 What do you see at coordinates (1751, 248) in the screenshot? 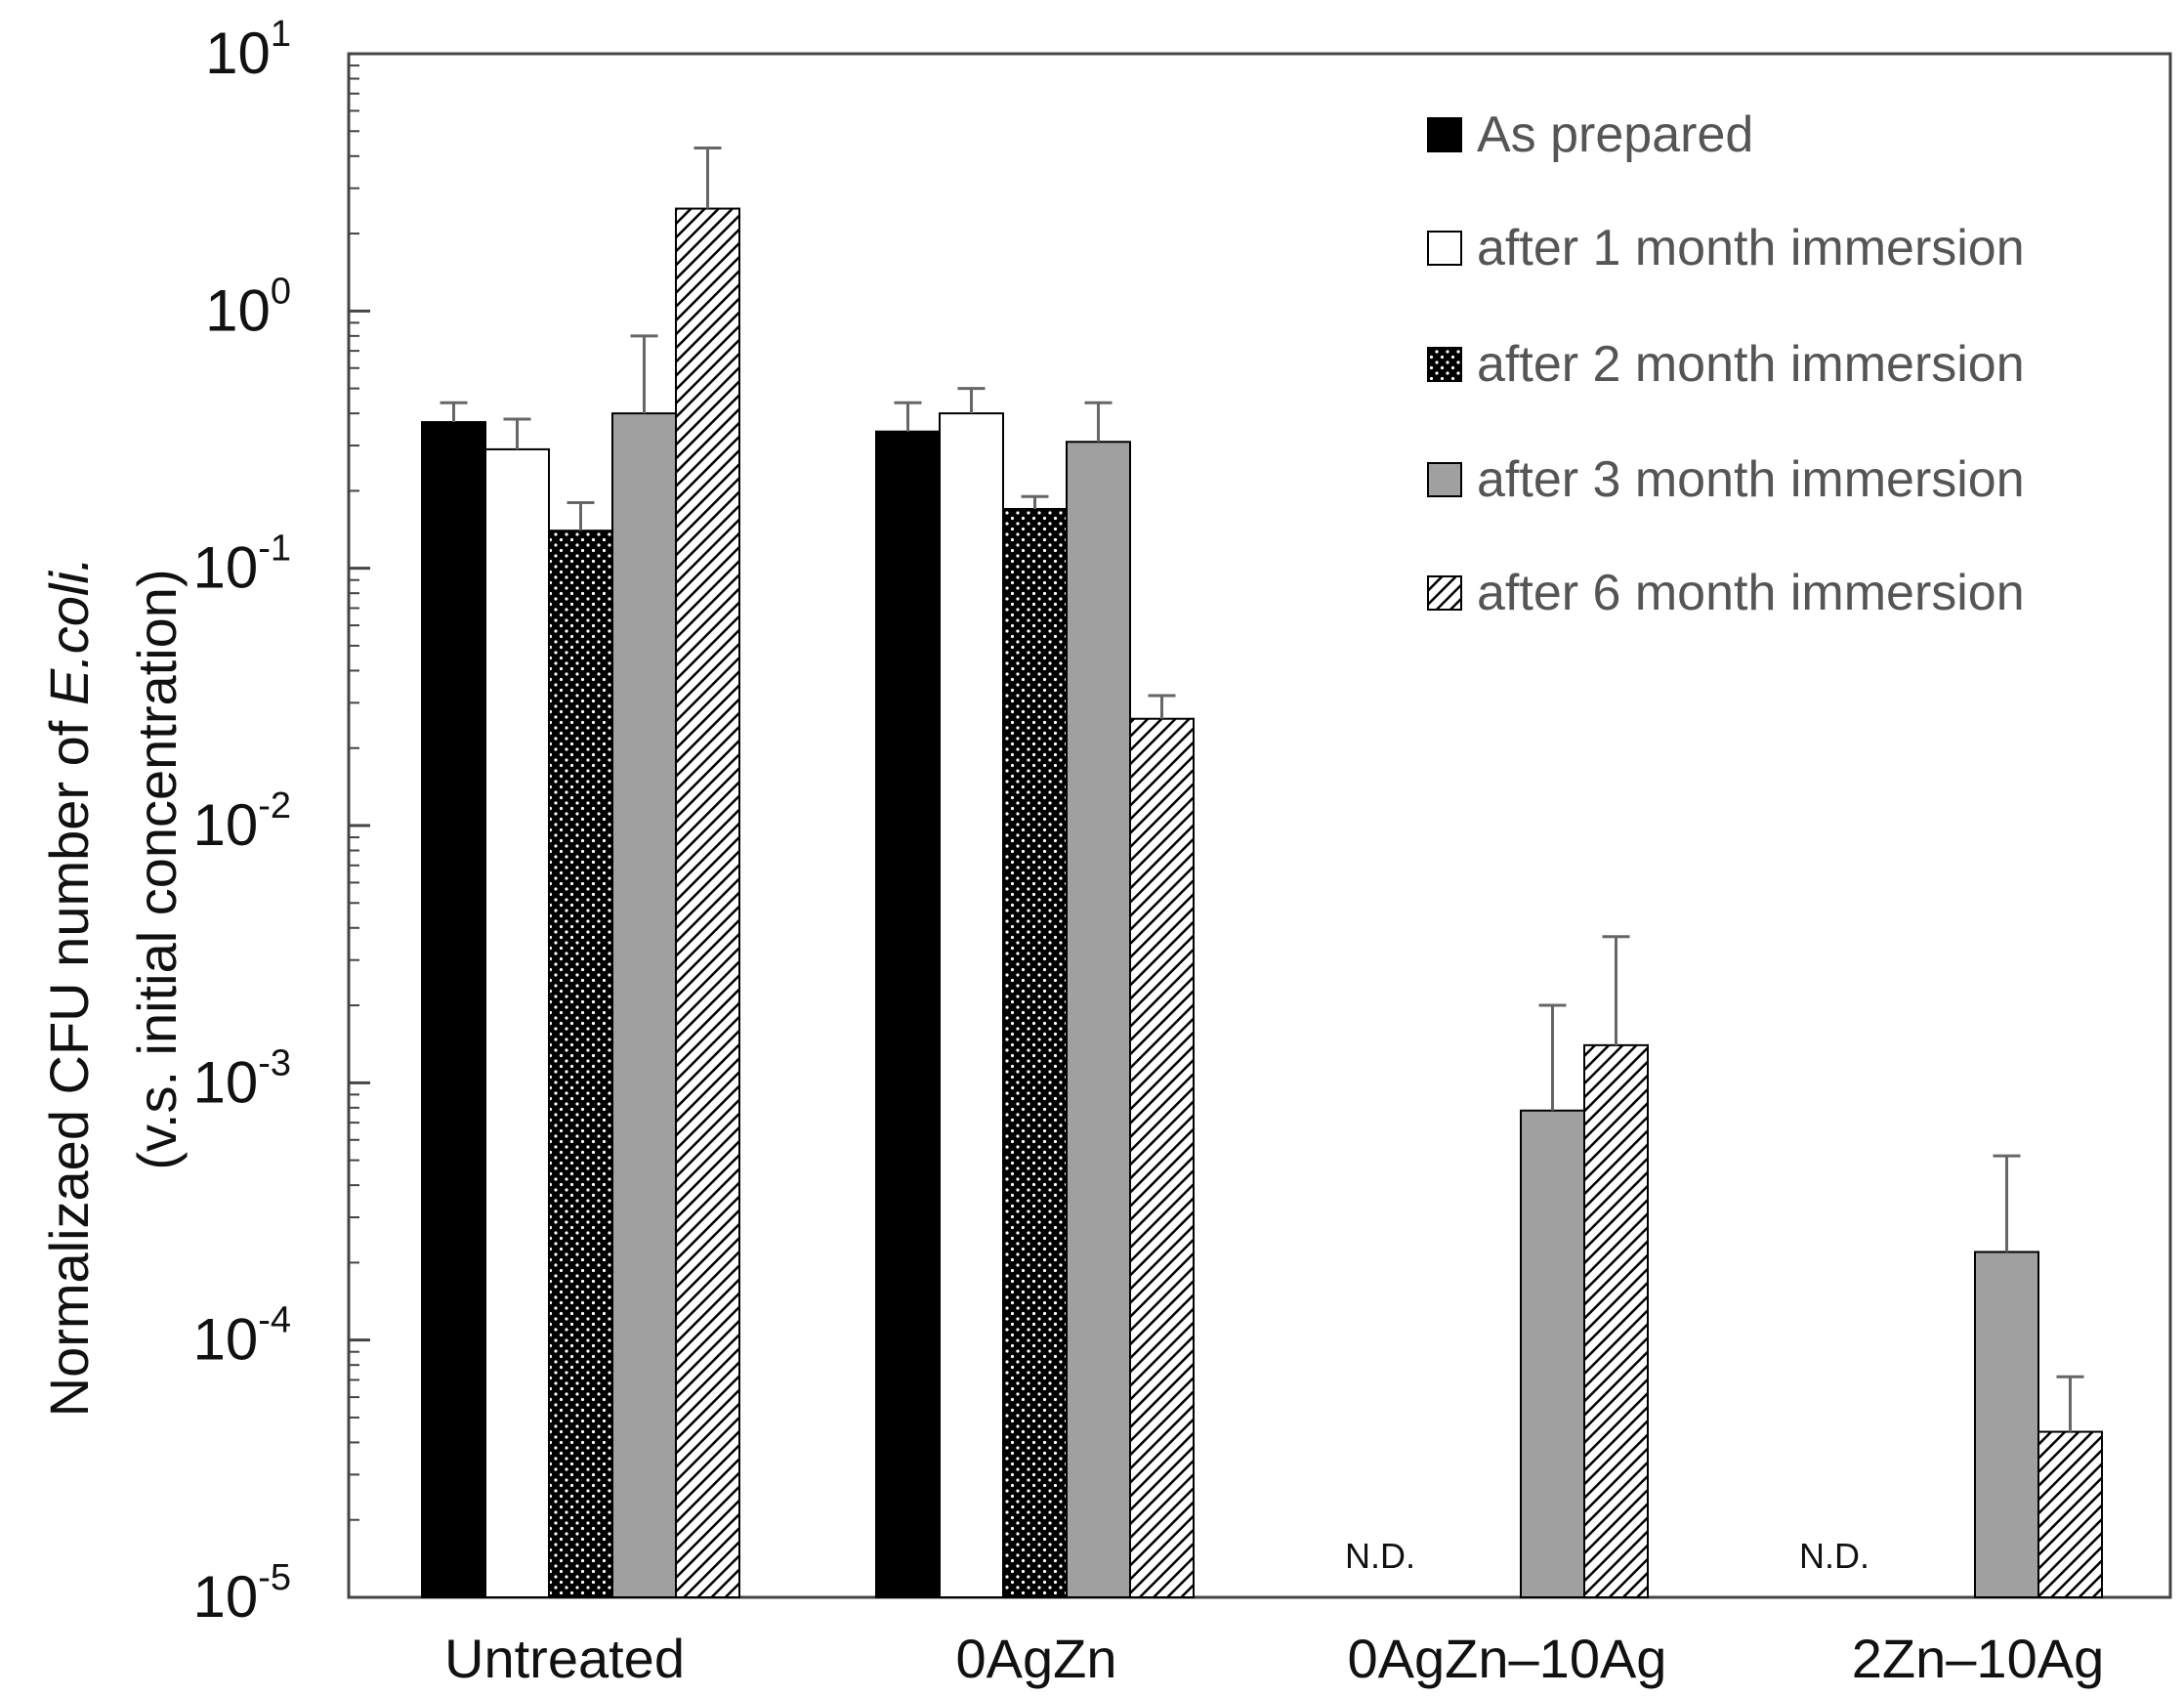
I see `legend-label-2: after 1 month immersion` at bounding box center [1751, 248].